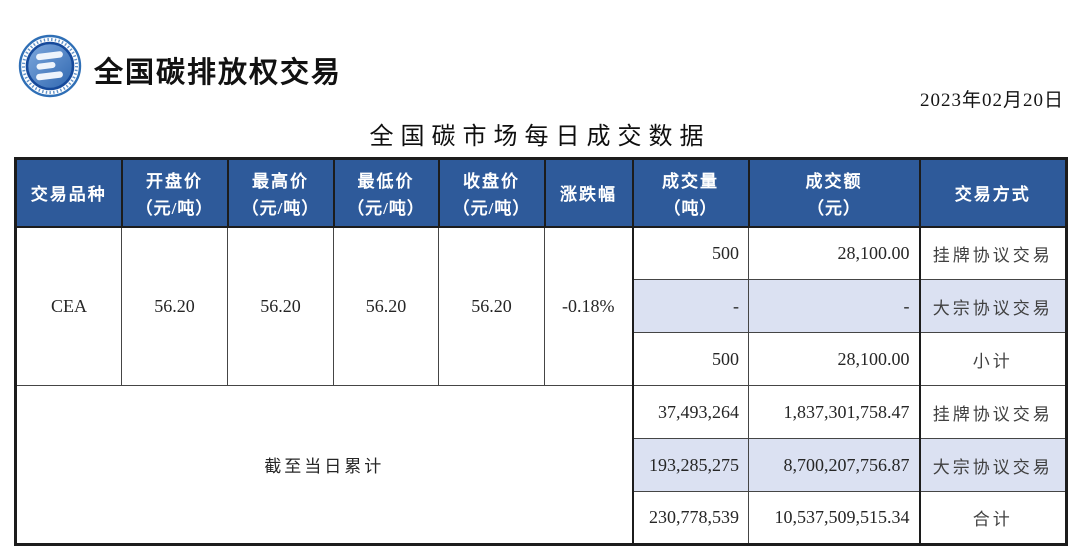 This screenshot has height=557, width=1080. I want to click on daily-row-subtotal: 500 28,100.00 小计, so click(541, 359).